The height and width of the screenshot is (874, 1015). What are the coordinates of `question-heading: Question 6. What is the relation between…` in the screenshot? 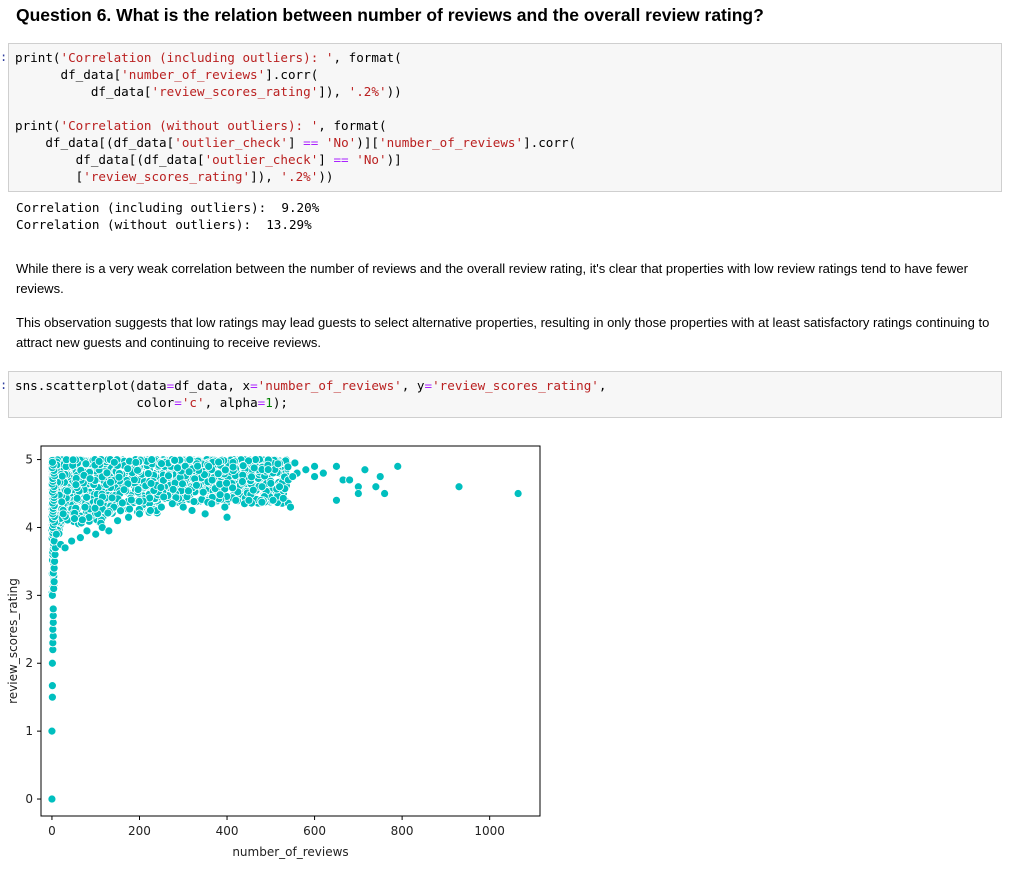 It's located at (390, 15).